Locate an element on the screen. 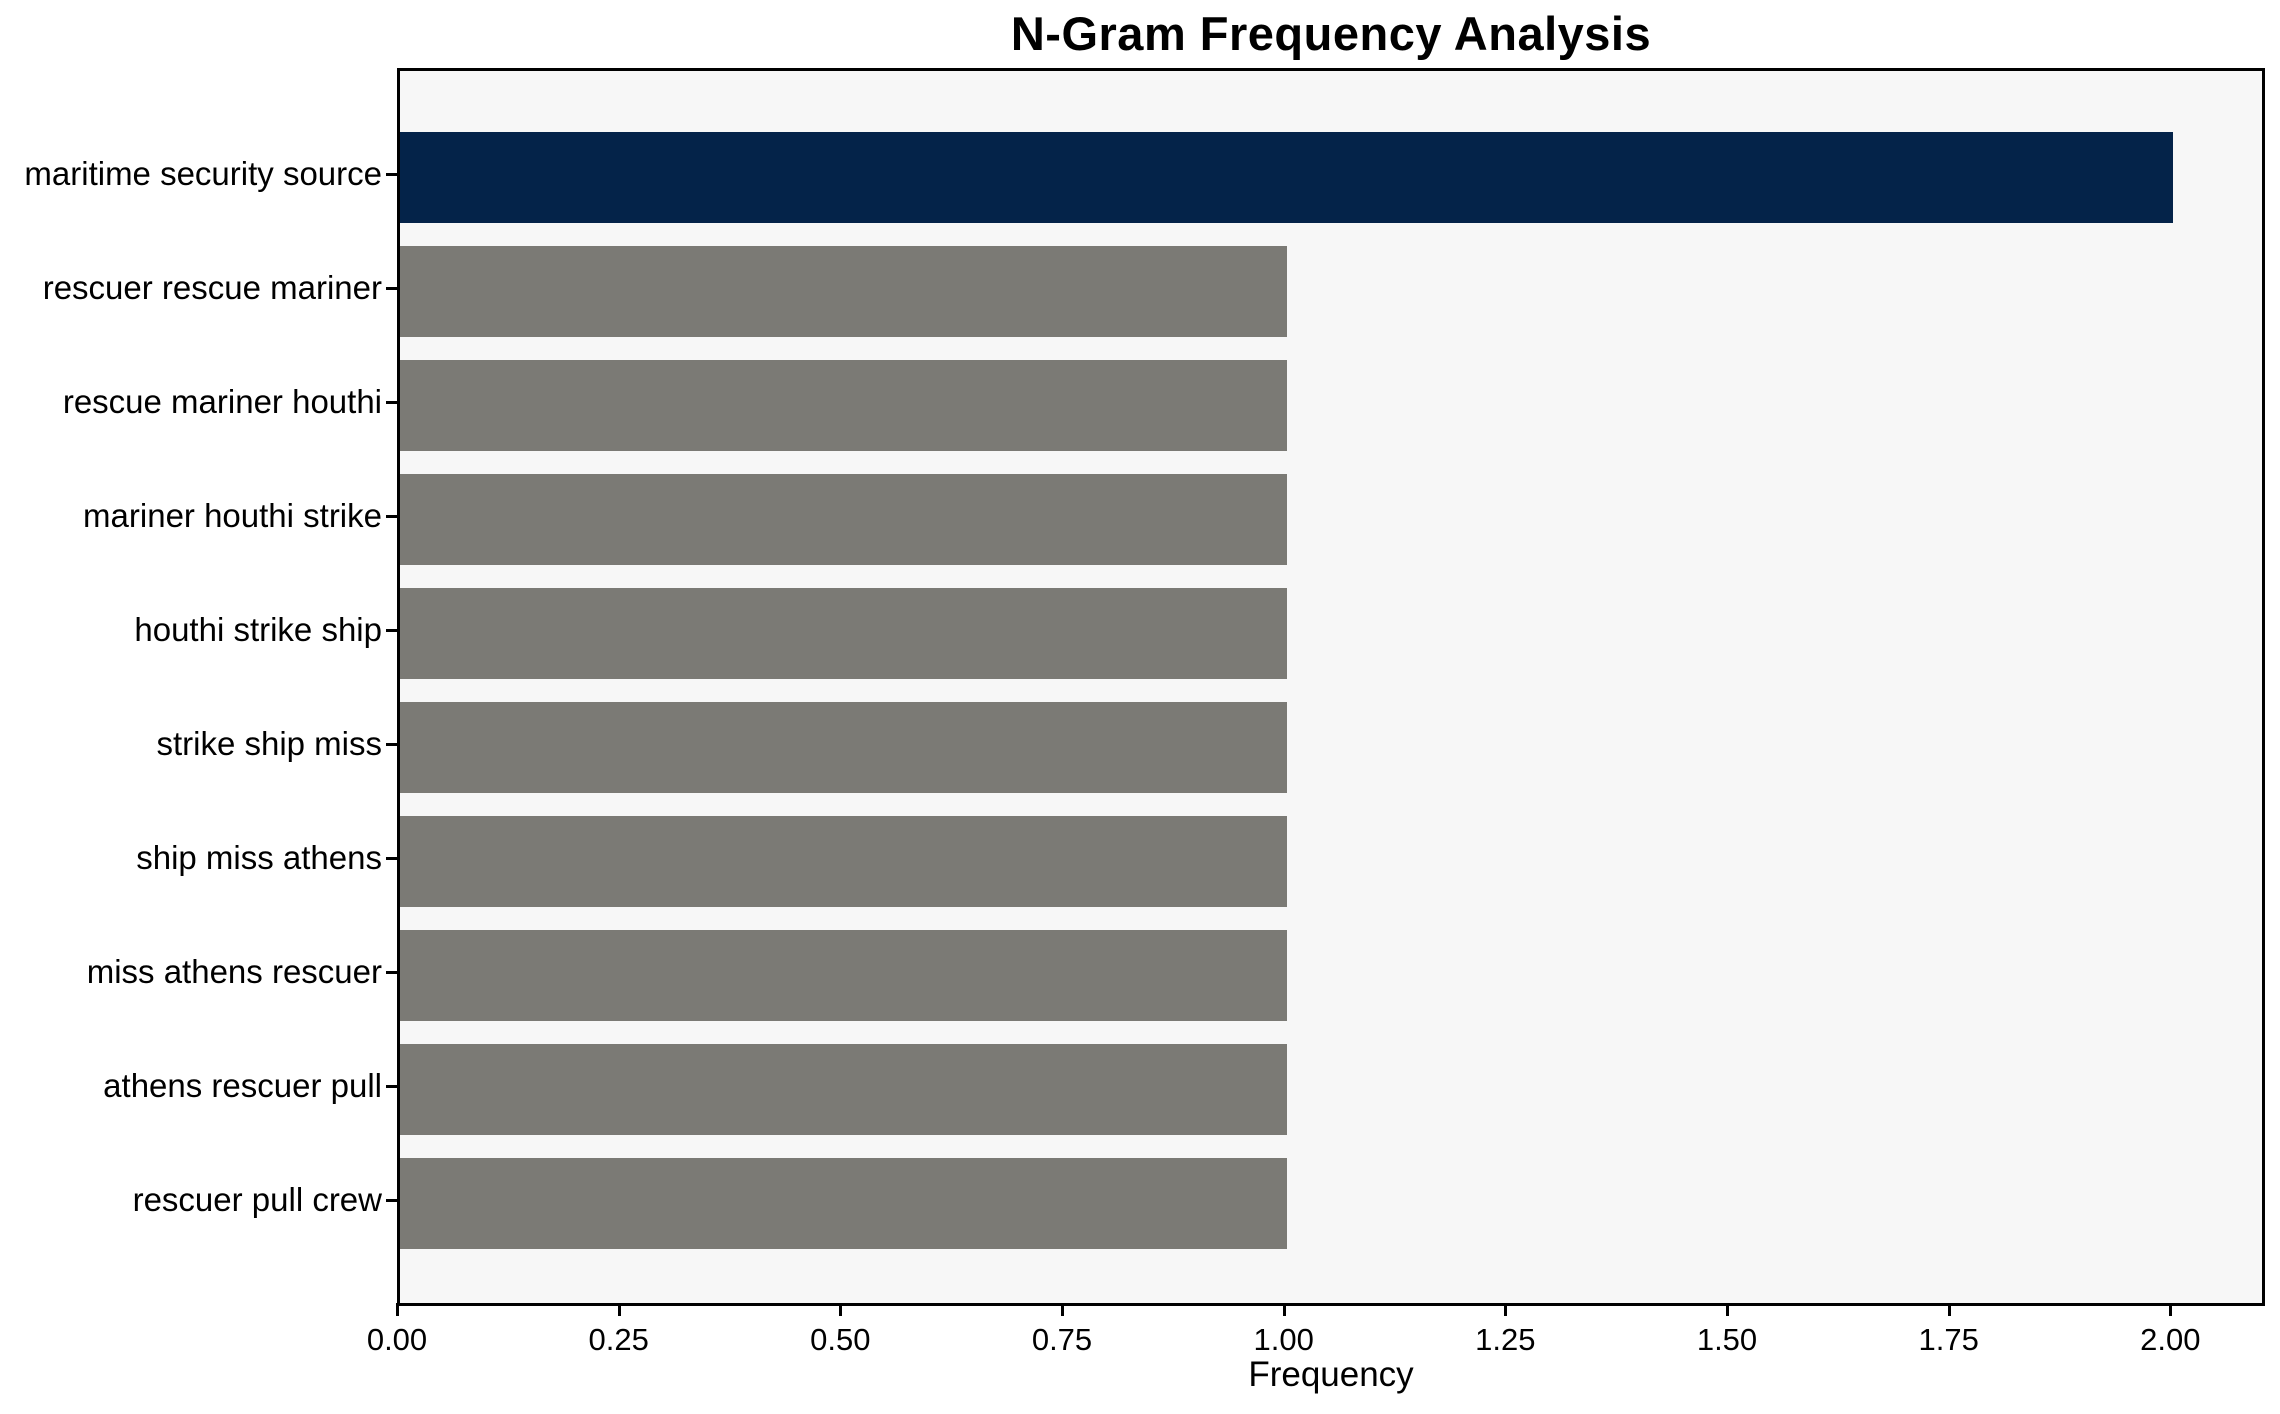  y-tick-label: athens rescuer pull is located at coordinates (242, 1085).